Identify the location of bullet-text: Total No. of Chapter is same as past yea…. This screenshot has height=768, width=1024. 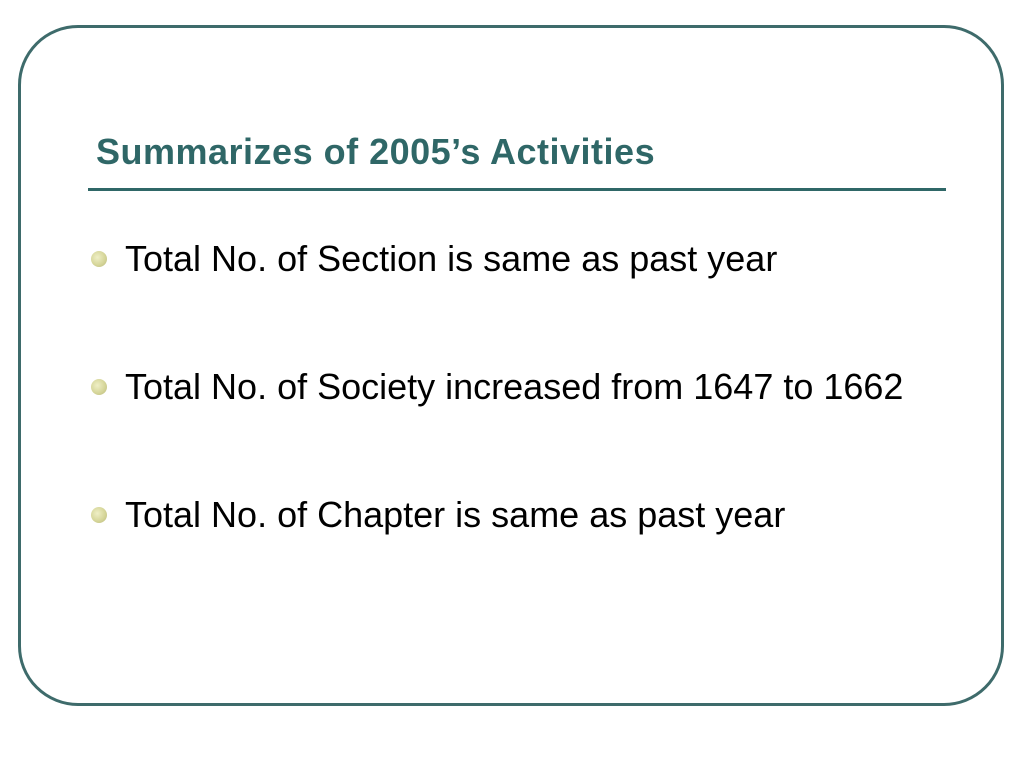
(455, 514).